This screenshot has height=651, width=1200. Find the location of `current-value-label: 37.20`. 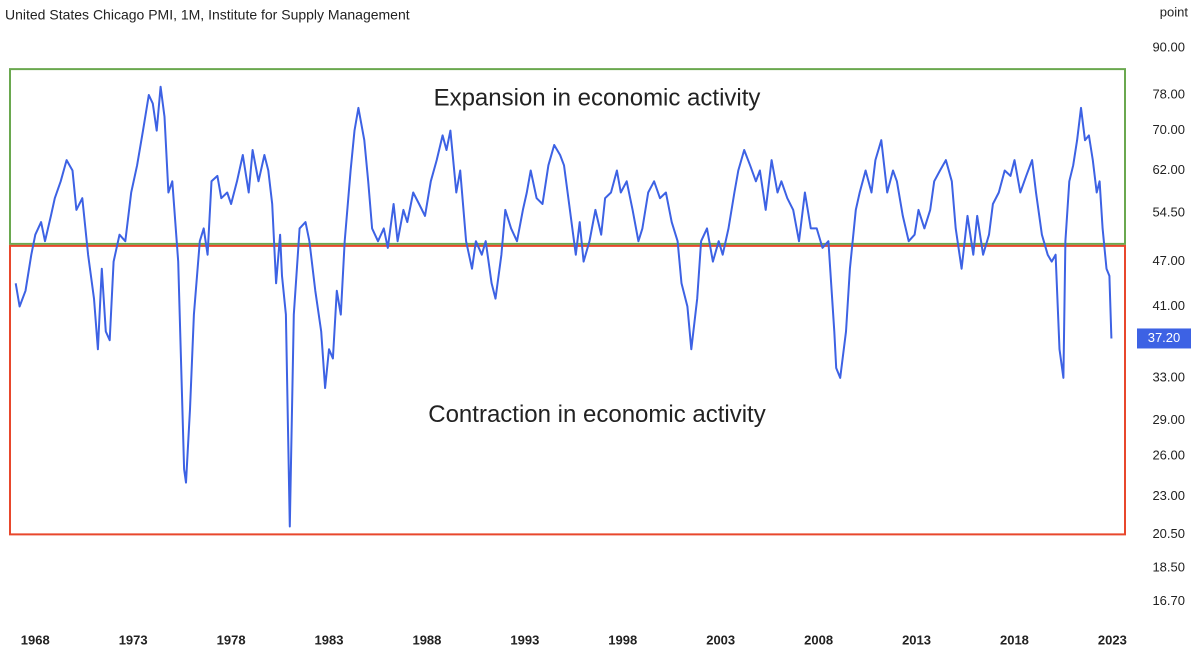

current-value-label: 37.20 is located at coordinates (1164, 337).